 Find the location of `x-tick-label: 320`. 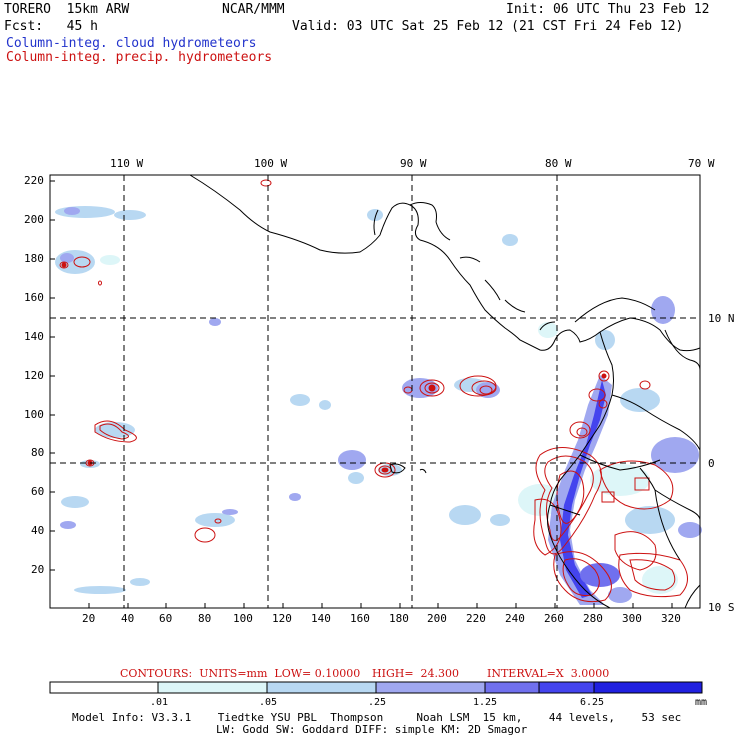

x-tick-label: 320 is located at coordinates (671, 618).